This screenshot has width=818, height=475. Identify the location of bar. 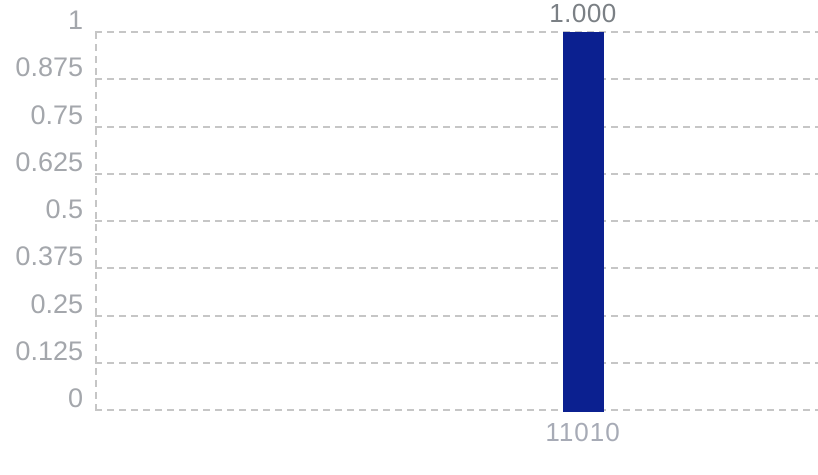
(583, 222).